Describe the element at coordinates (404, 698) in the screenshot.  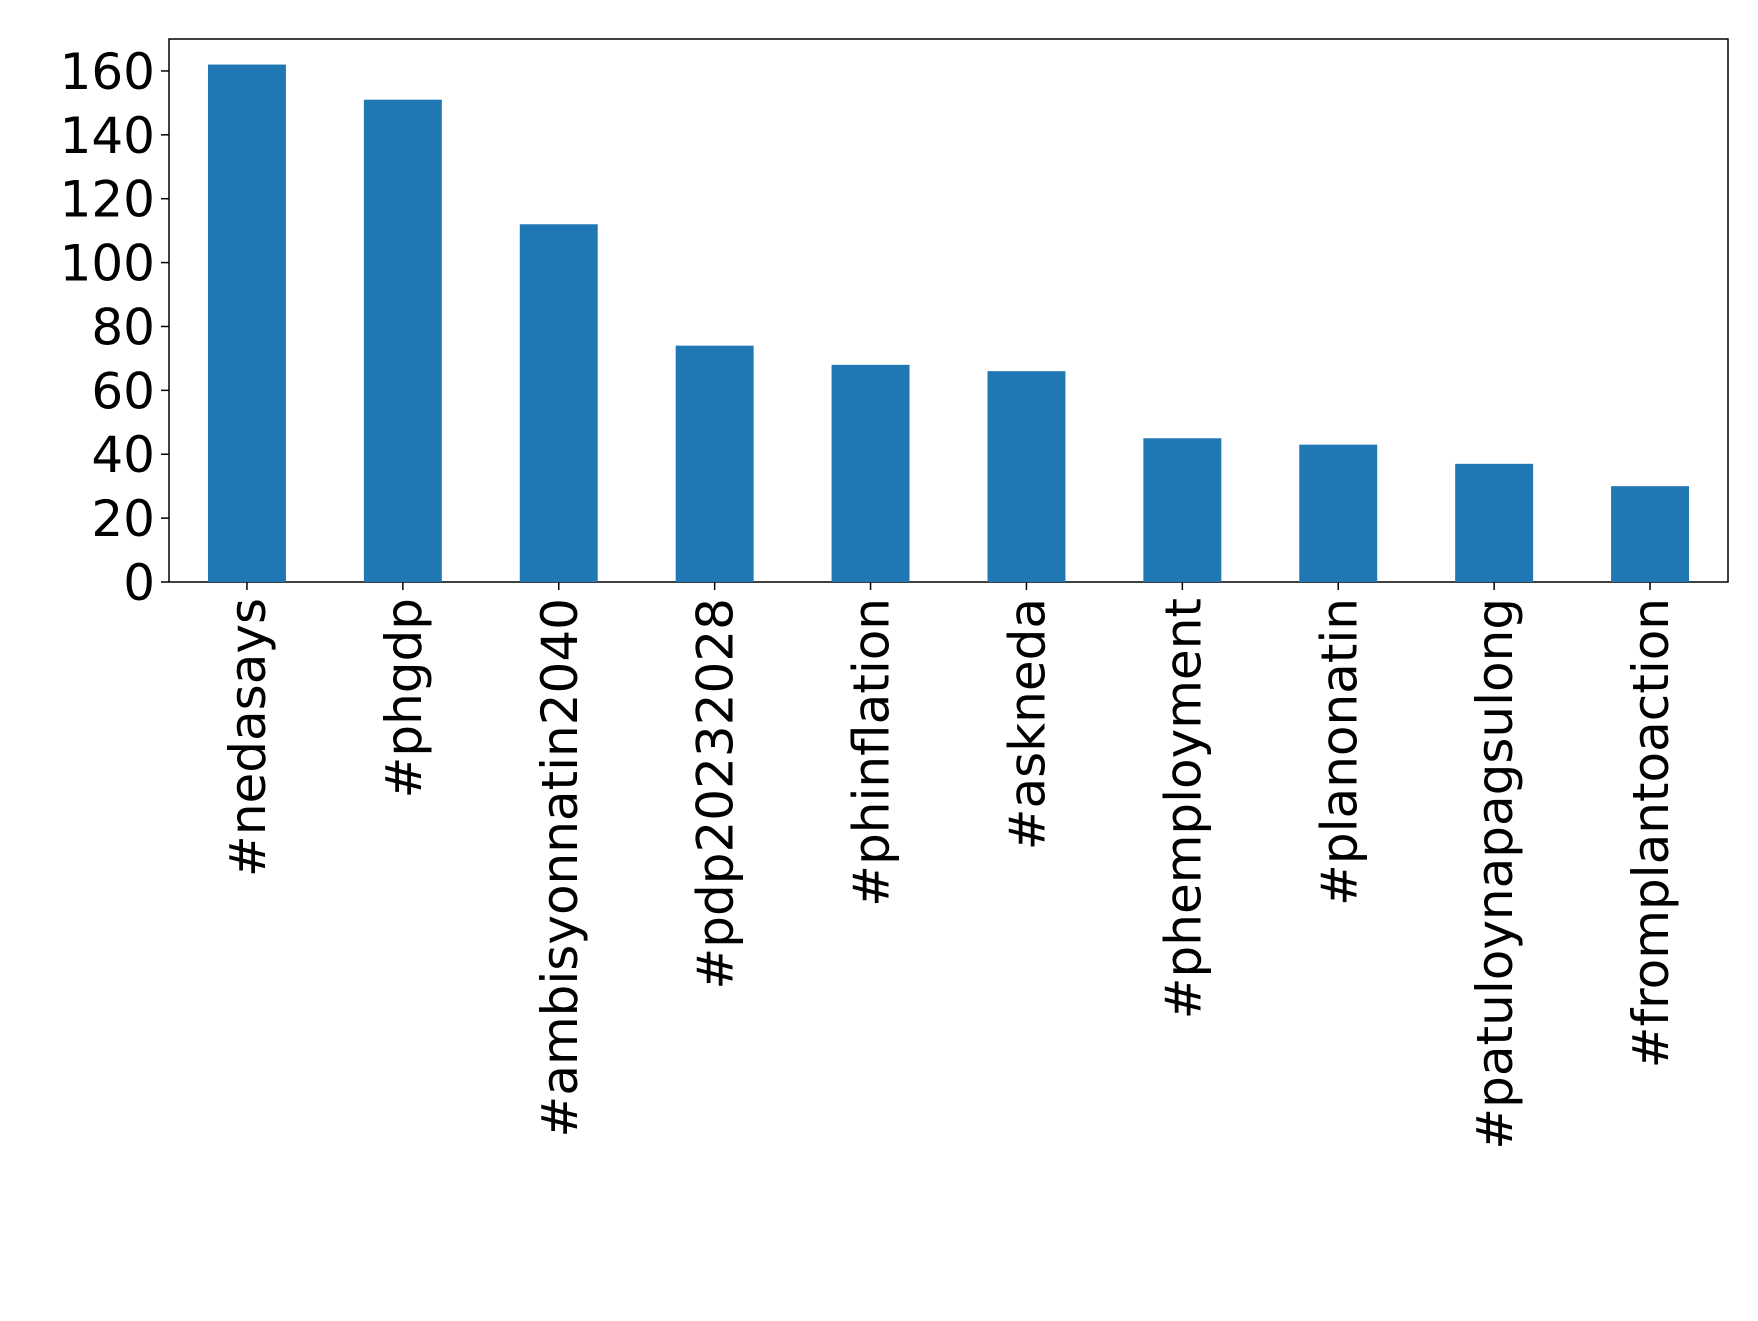
I see `x-tick-label: #phgdp` at that location.